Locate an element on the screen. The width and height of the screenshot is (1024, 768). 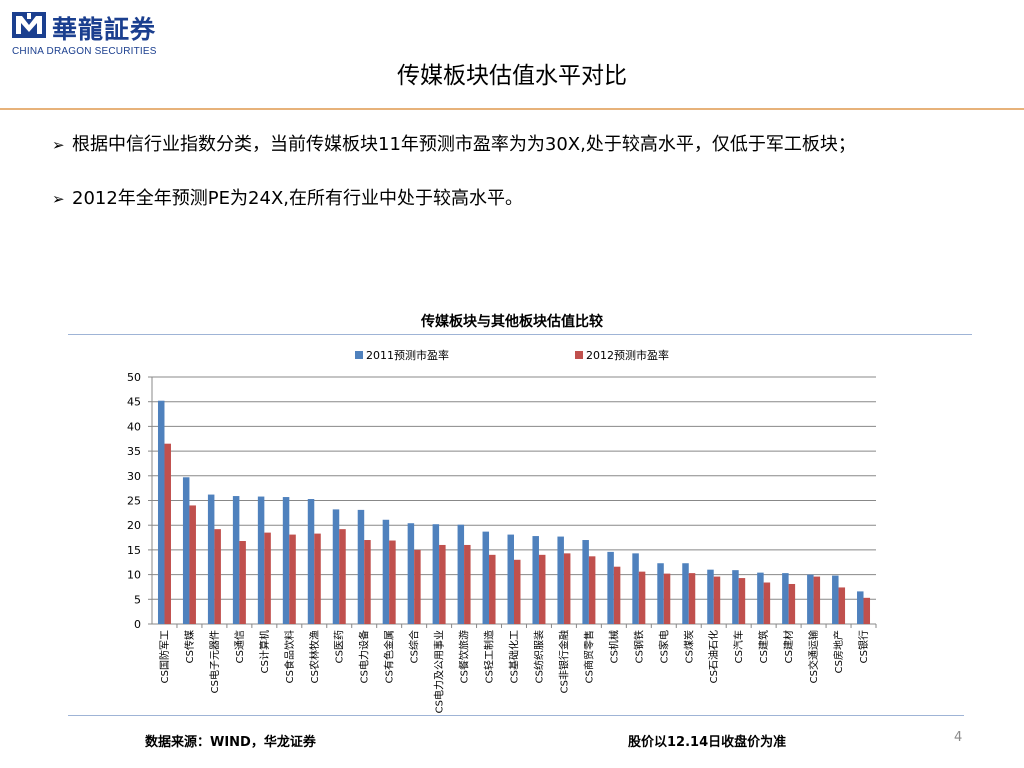
x-tick-label: CS电力设备 is located at coordinates (364, 656).